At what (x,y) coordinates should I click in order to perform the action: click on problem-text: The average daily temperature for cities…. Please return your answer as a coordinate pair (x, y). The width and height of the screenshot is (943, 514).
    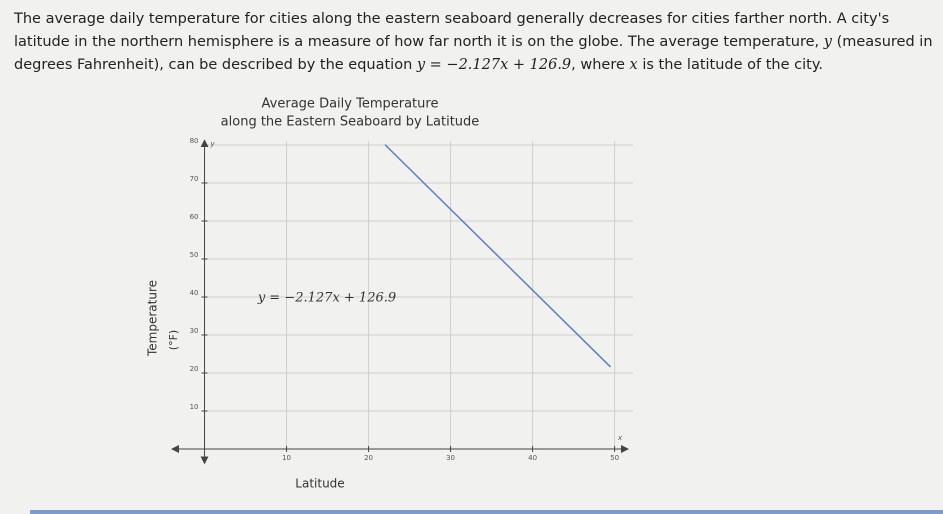
    Looking at the image, I should click on (474, 42).